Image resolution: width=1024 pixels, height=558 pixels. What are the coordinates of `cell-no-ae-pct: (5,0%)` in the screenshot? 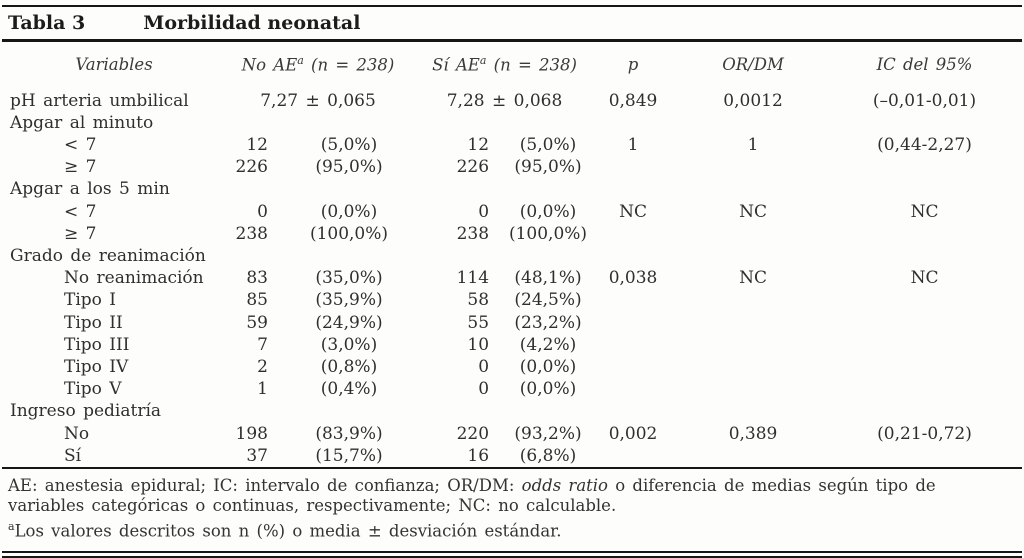 It's located at (349, 144).